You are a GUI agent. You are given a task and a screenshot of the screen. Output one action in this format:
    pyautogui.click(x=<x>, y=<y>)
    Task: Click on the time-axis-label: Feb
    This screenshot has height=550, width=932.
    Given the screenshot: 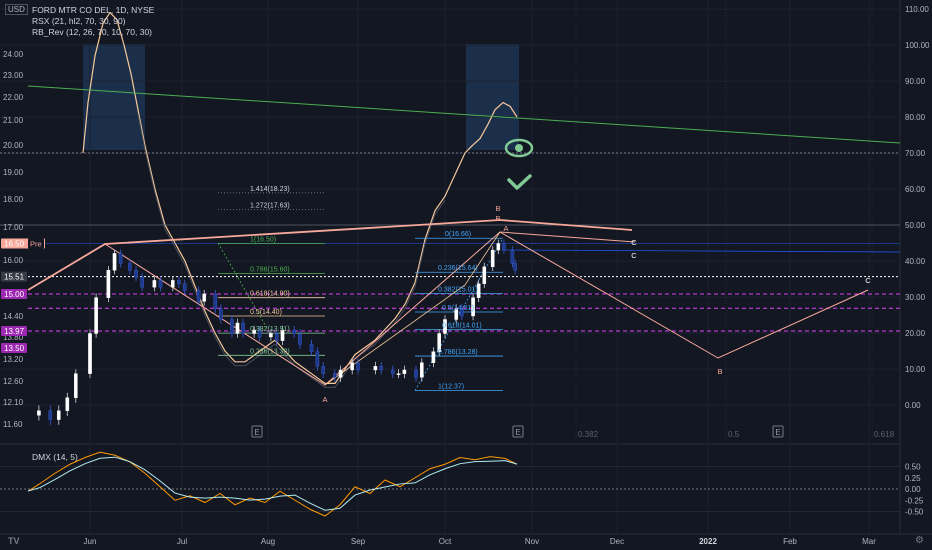 What is the action you would take?
    pyautogui.click(x=790, y=541)
    